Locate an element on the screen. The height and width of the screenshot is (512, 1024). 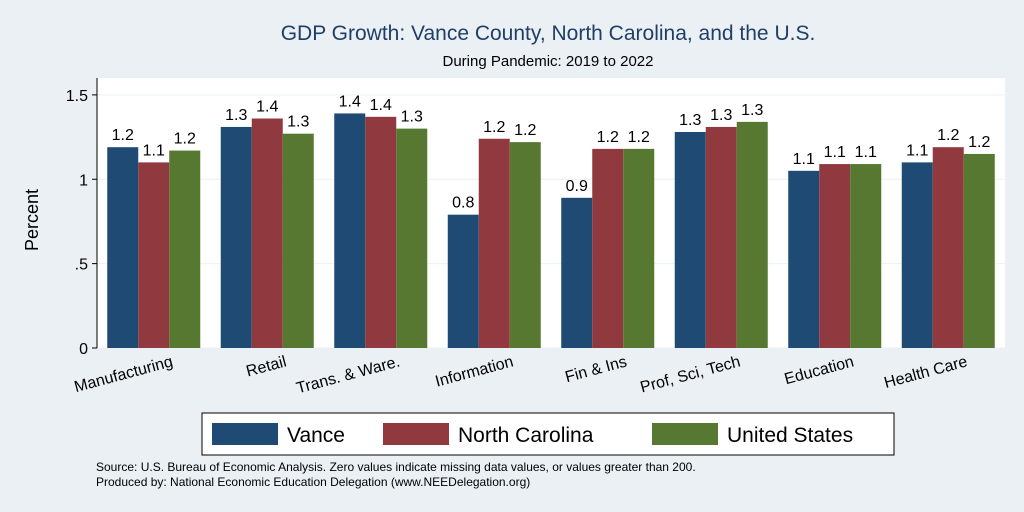
bar-united-states-trans-ware is located at coordinates (412, 238).